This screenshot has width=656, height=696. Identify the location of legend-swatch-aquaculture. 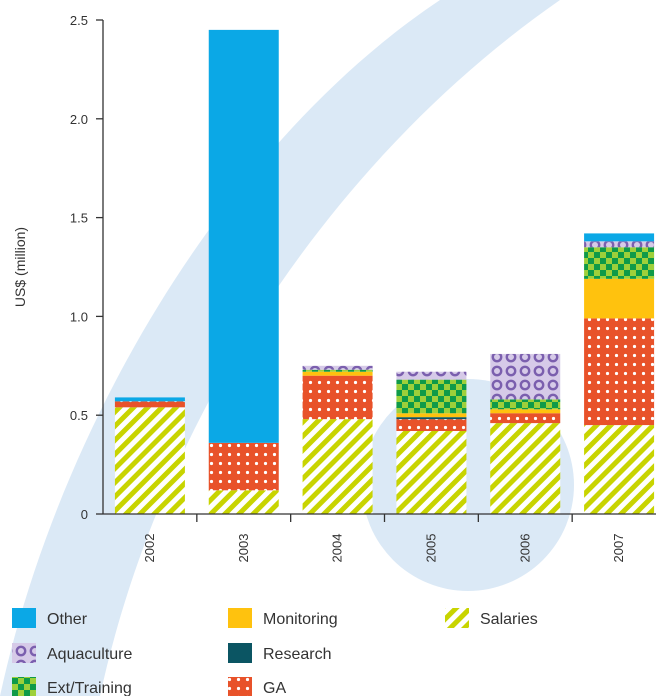
(24, 653).